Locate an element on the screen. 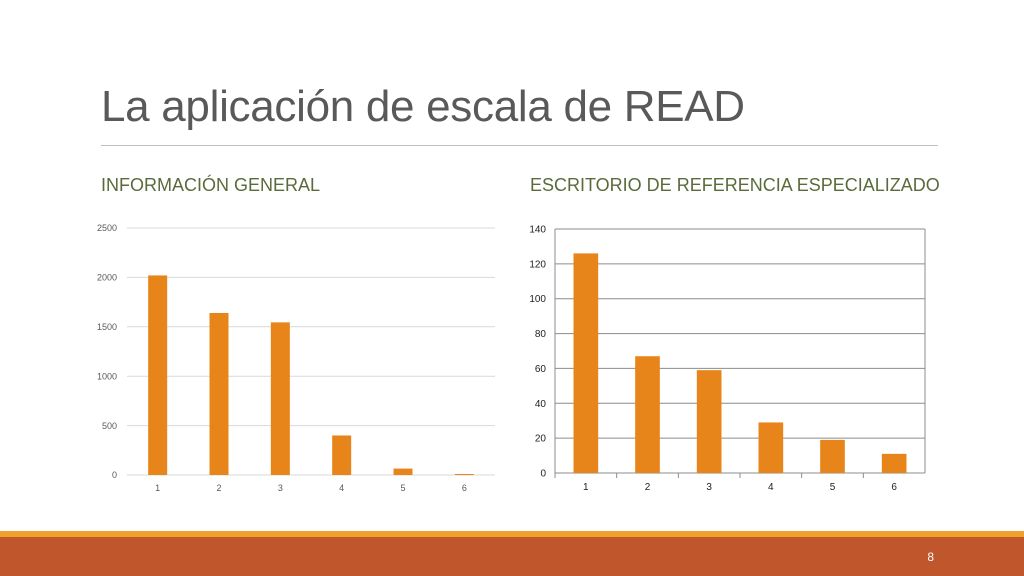 The height and width of the screenshot is (576, 1024). page-number: 8 is located at coordinates (930, 557).